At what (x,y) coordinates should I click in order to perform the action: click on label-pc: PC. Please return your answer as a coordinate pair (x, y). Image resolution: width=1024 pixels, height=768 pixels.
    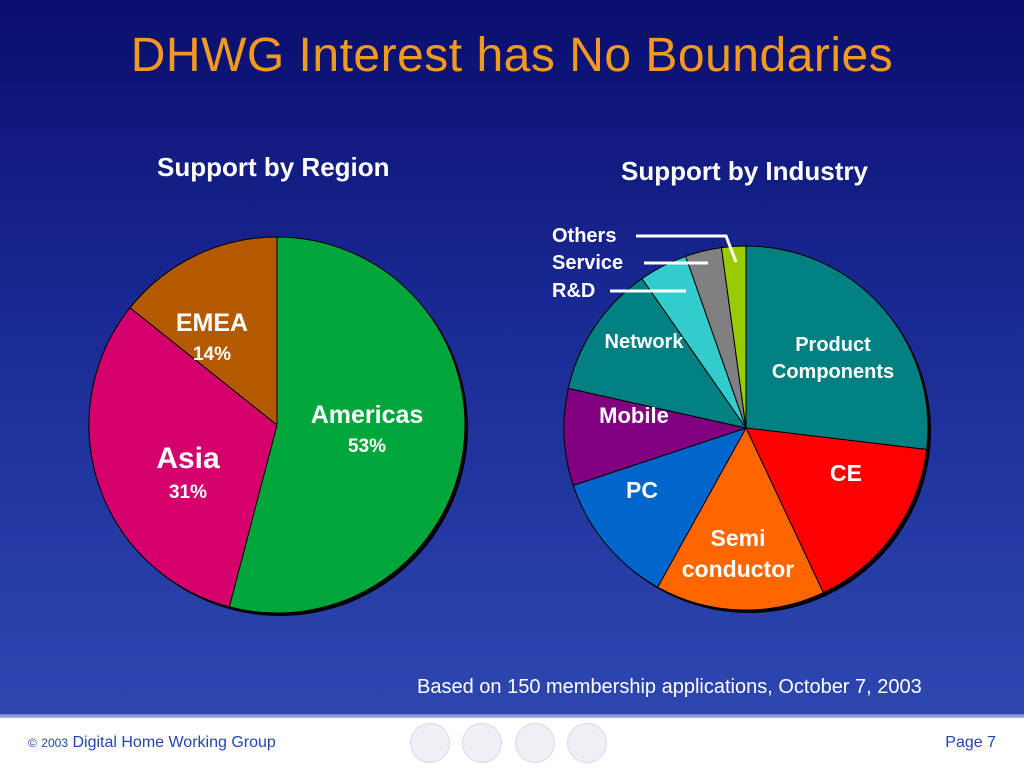
    Looking at the image, I should click on (642, 490).